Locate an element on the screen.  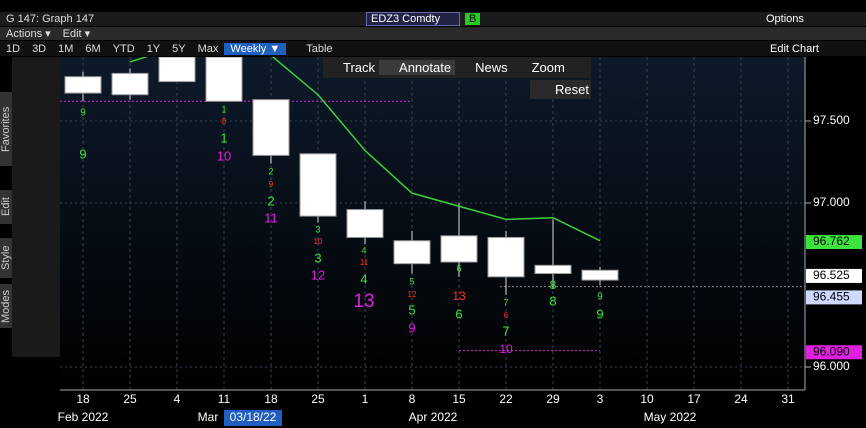
range-button: 5Y is located at coordinates (179, 48).